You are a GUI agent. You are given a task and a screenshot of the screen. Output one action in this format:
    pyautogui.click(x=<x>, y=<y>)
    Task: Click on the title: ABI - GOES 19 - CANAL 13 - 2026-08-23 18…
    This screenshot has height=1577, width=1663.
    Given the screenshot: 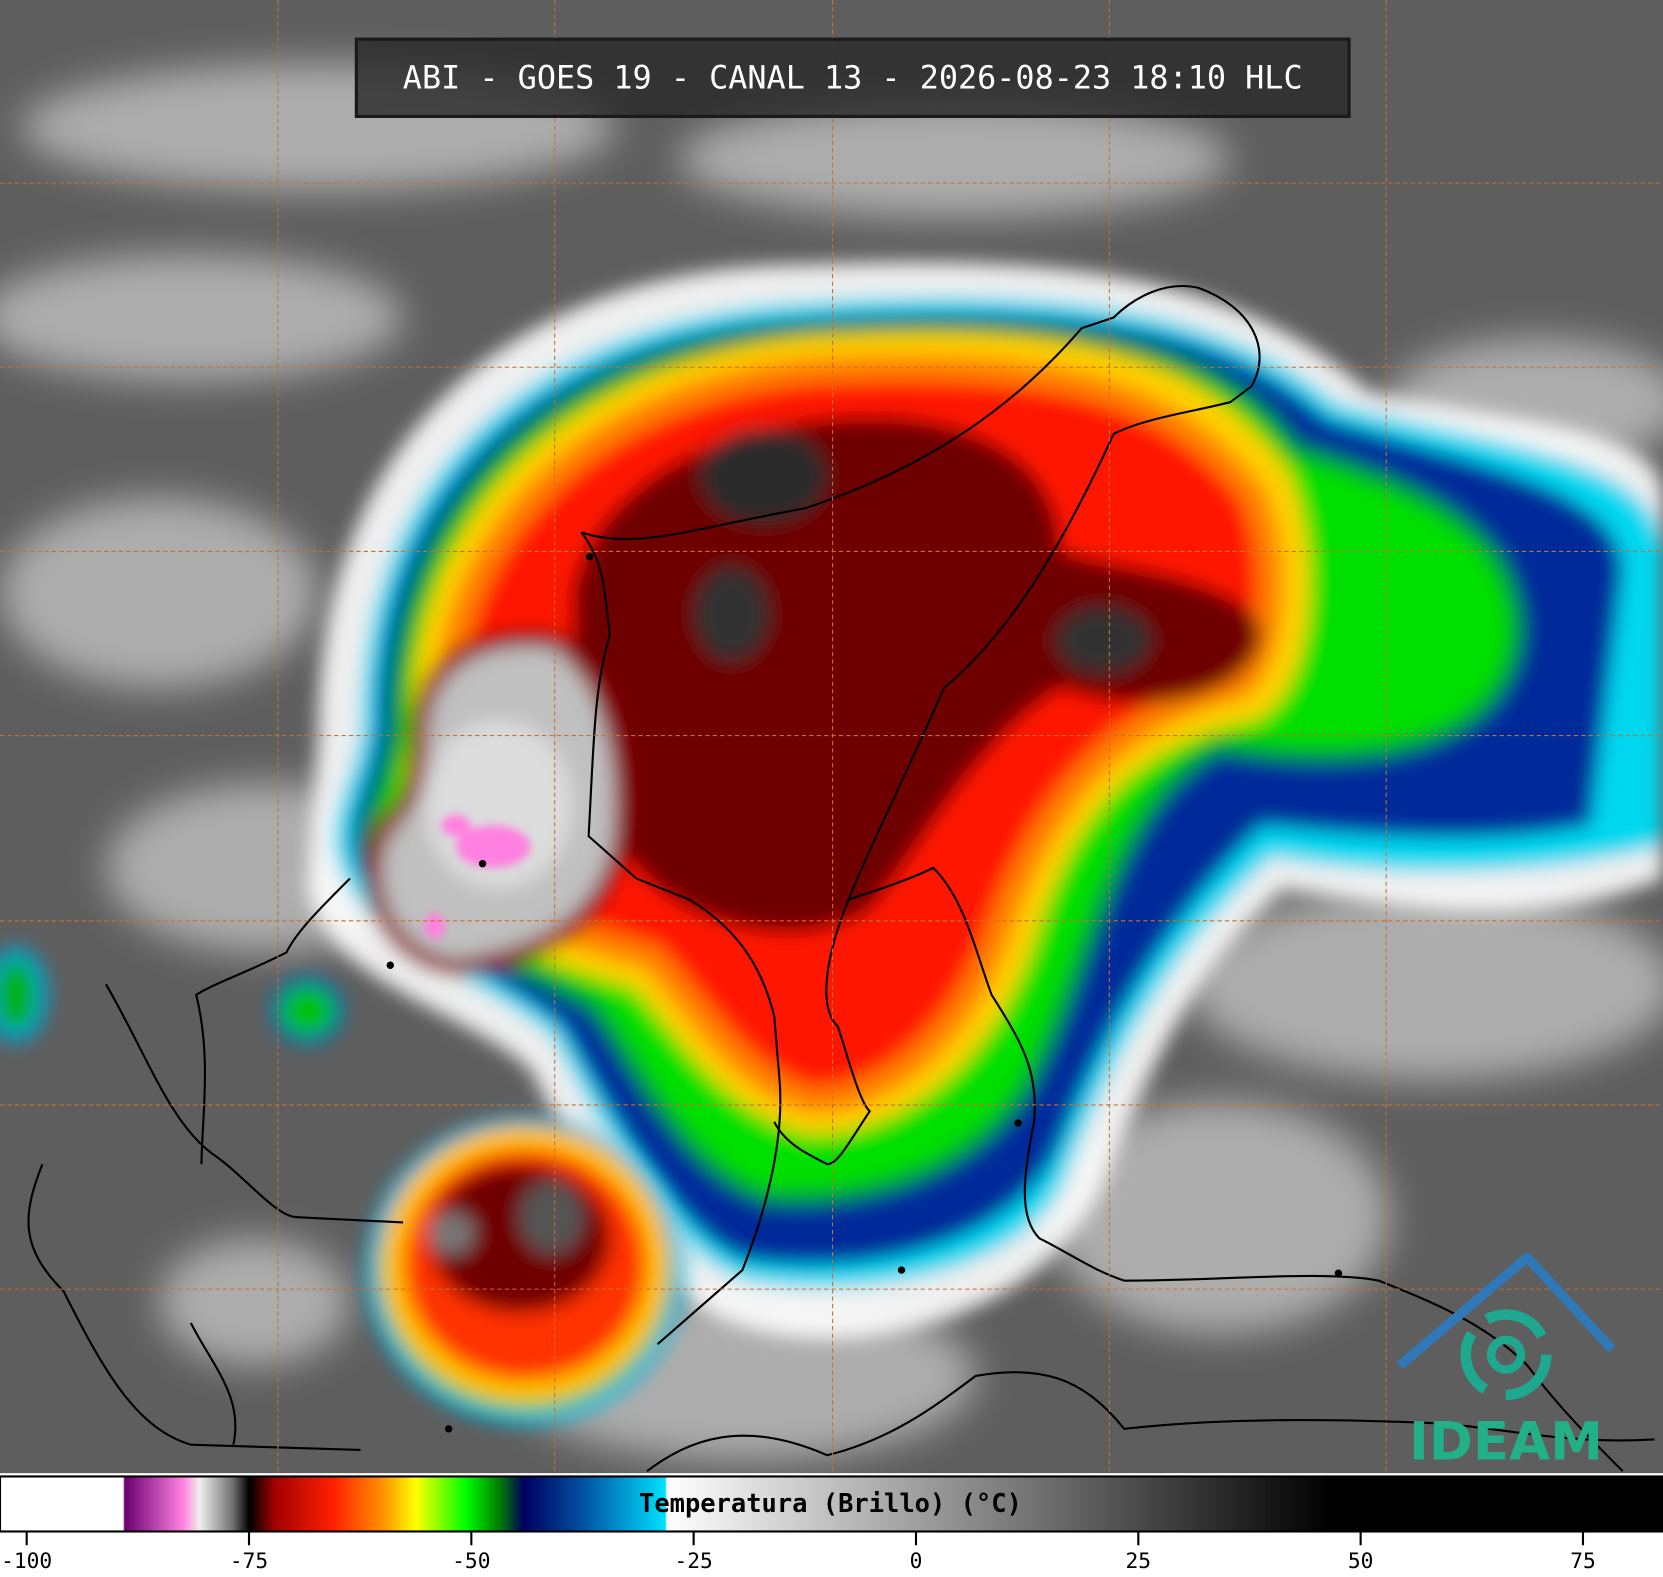 What is the action you would take?
    pyautogui.click(x=853, y=78)
    